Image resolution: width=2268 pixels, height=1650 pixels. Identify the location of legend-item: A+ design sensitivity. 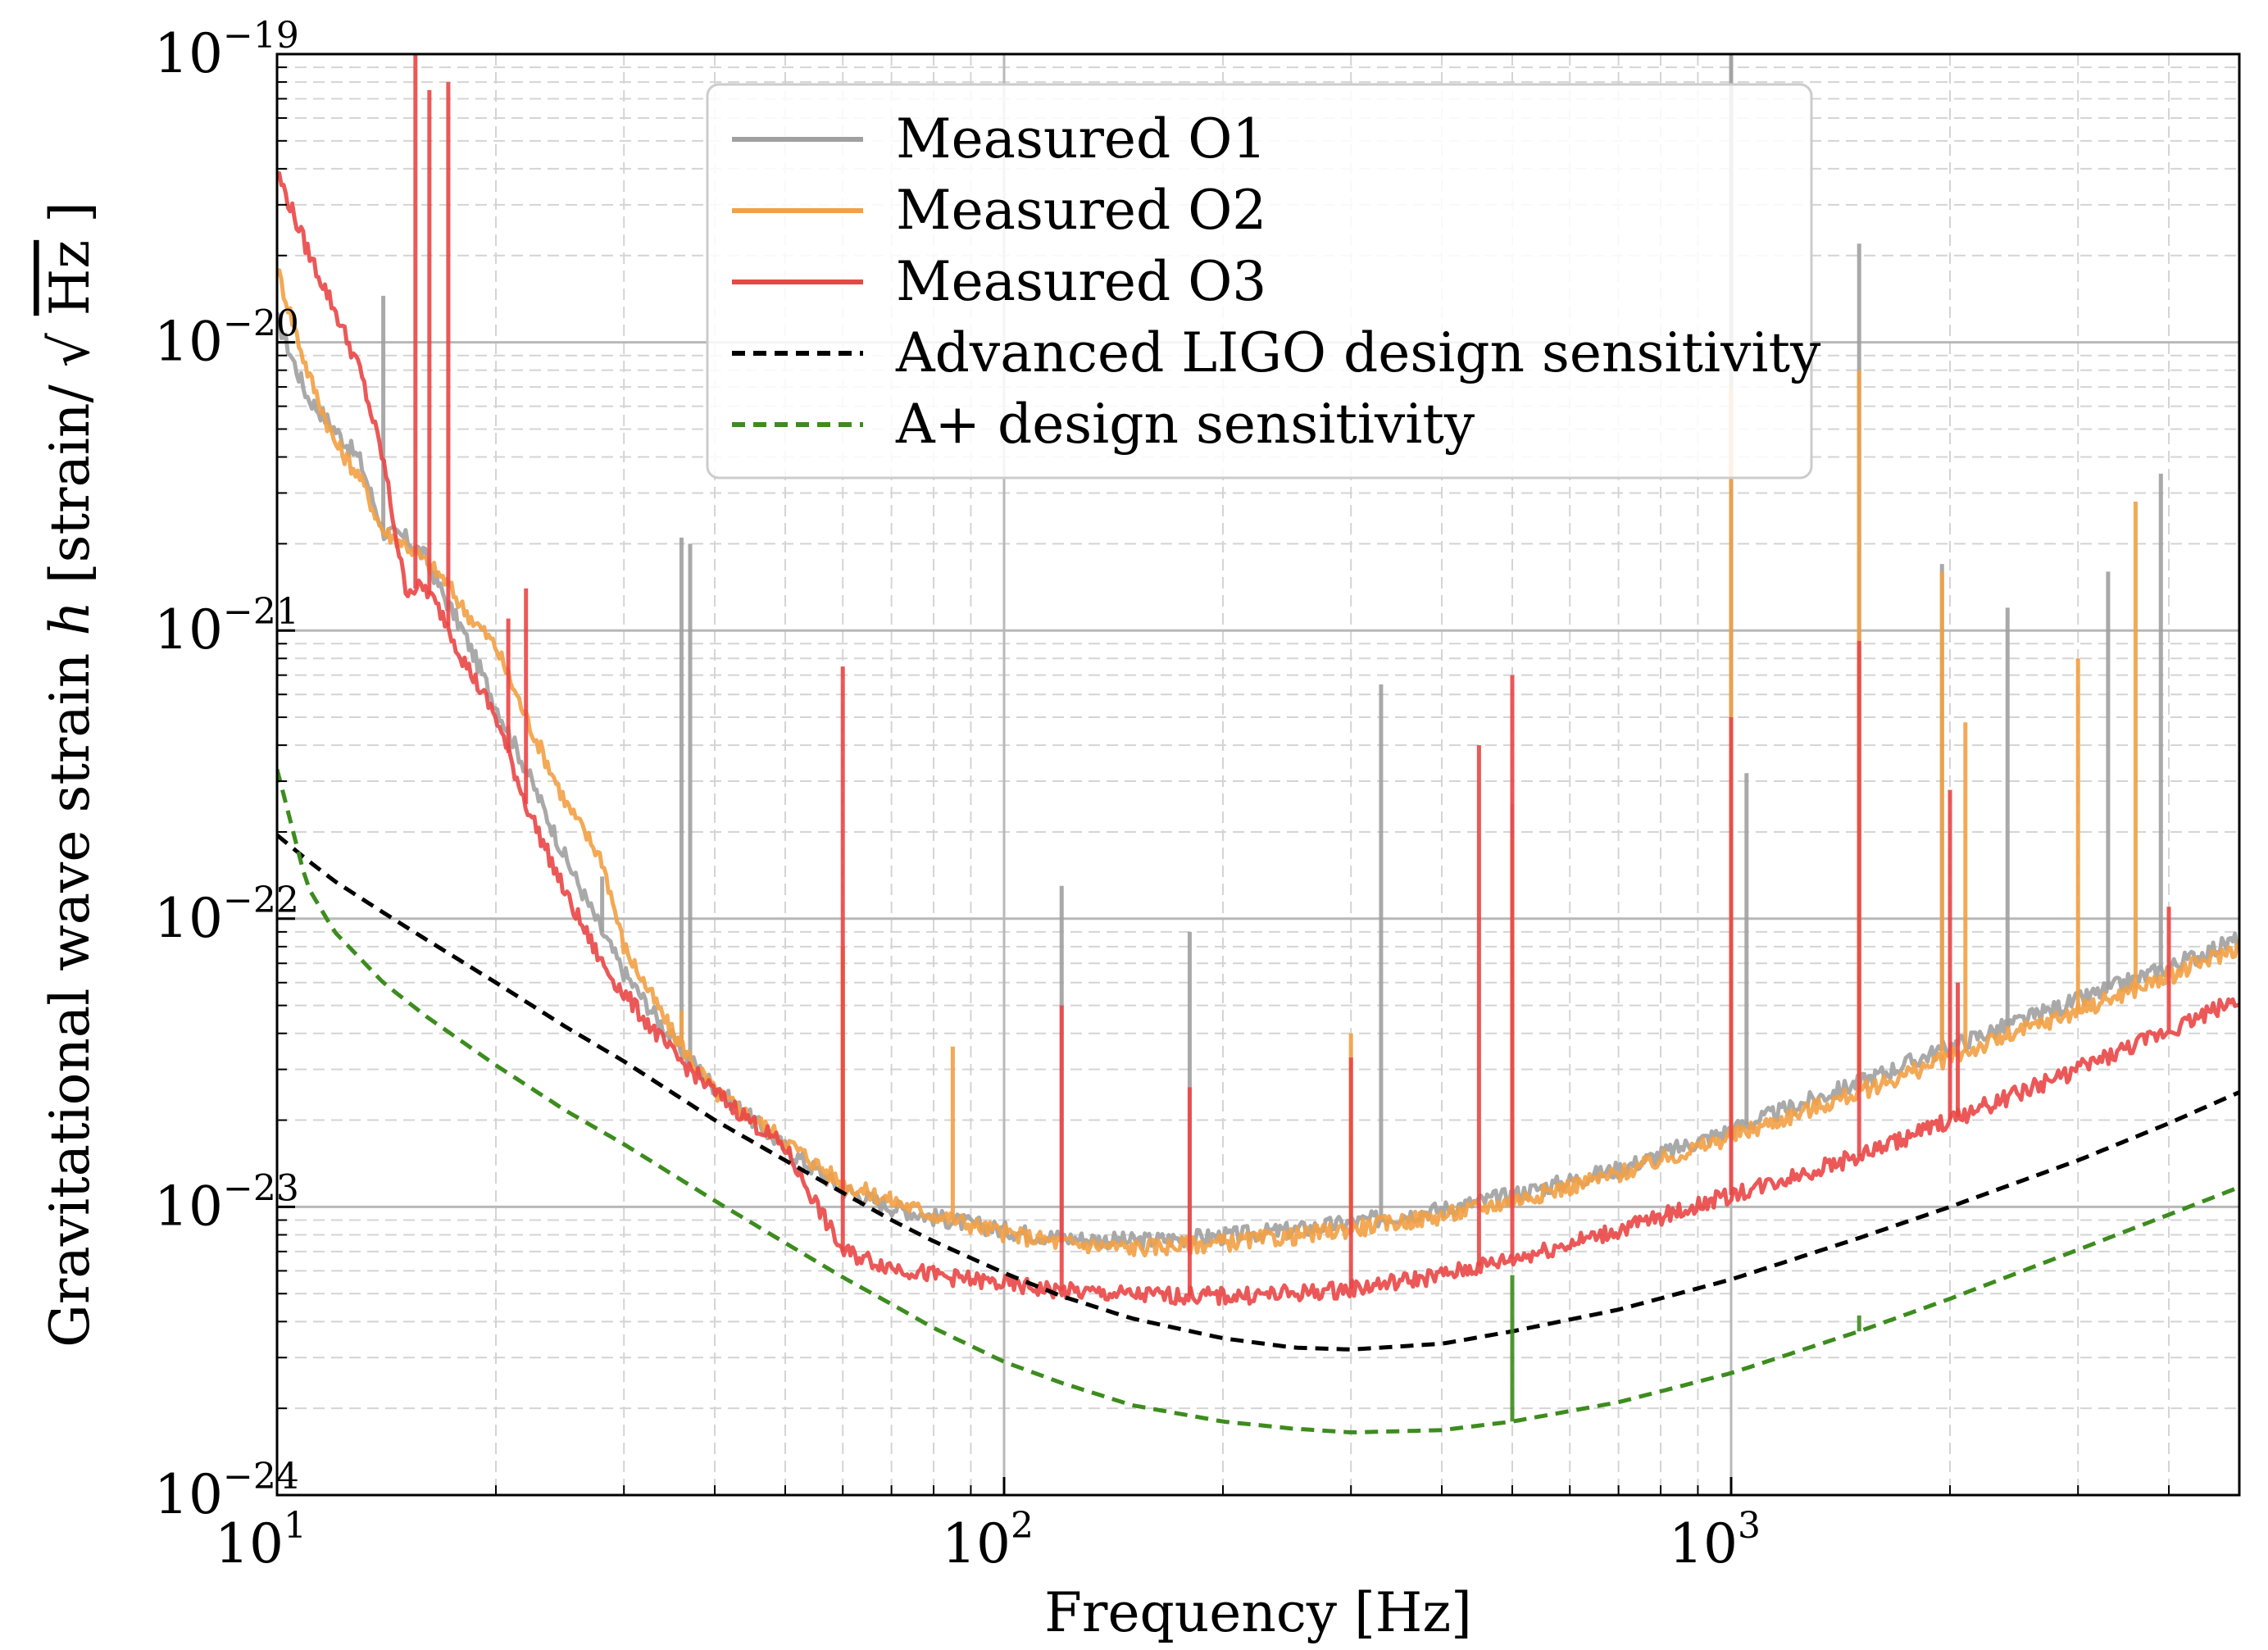
(1103, 424).